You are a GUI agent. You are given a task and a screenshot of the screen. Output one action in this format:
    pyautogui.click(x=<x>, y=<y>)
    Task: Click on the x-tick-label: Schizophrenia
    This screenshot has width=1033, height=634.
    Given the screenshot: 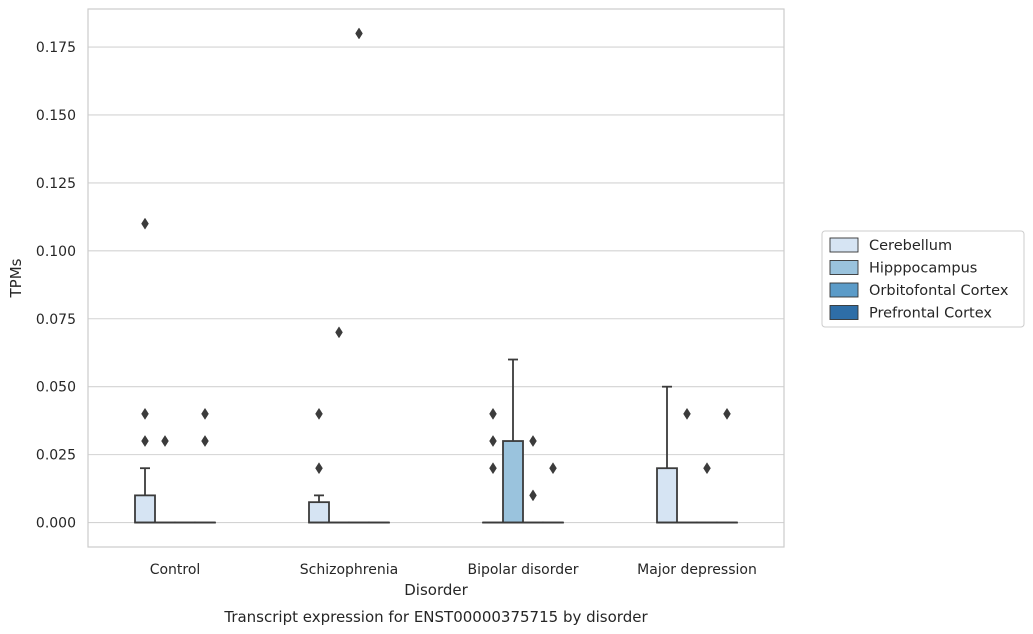 What is the action you would take?
    pyautogui.click(x=349, y=570)
    